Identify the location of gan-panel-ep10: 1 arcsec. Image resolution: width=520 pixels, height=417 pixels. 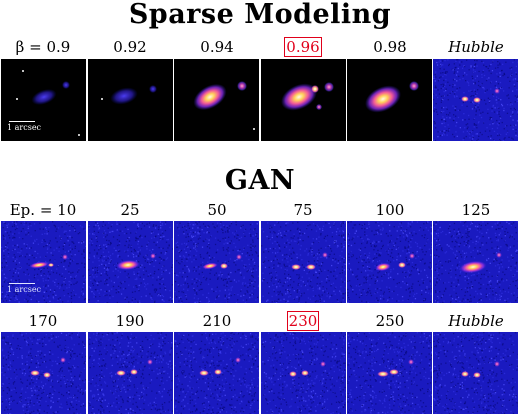
(43, 262).